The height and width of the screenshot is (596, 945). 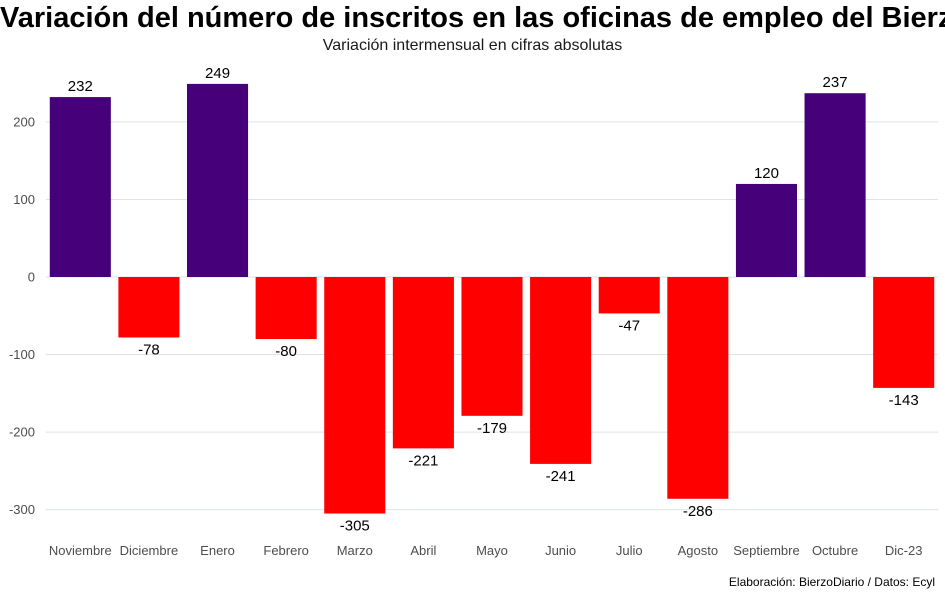 What do you see at coordinates (24, 121) in the screenshot?
I see `y-tick-label: 200` at bounding box center [24, 121].